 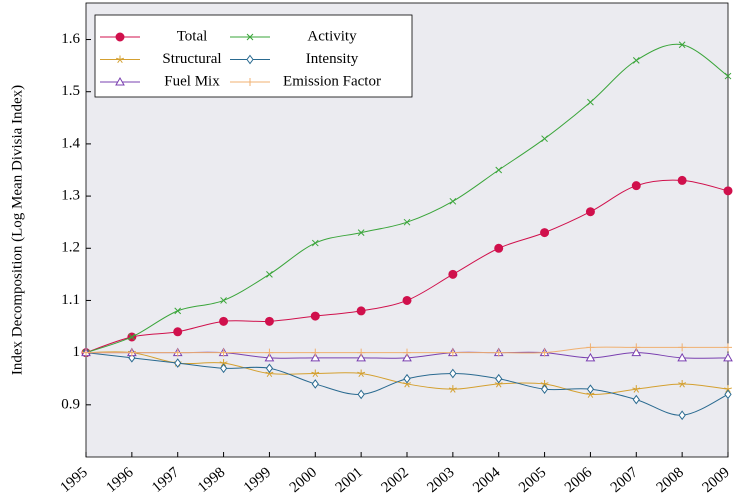 I want to click on x-tick-label: 1995, so click(x=74, y=480).